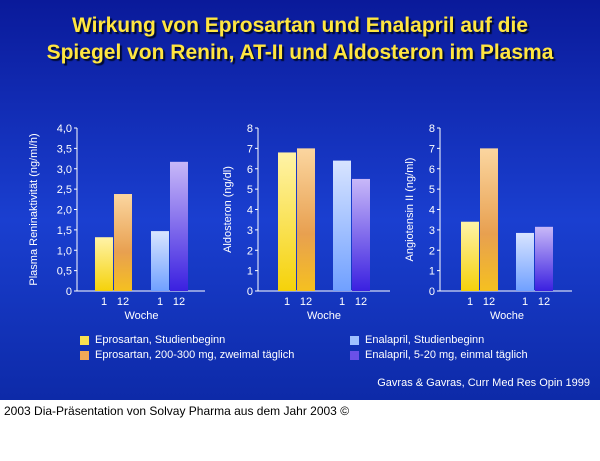 The height and width of the screenshot is (461, 600). I want to click on legend-label: Enalapril, Studienbeginn, so click(425, 340).